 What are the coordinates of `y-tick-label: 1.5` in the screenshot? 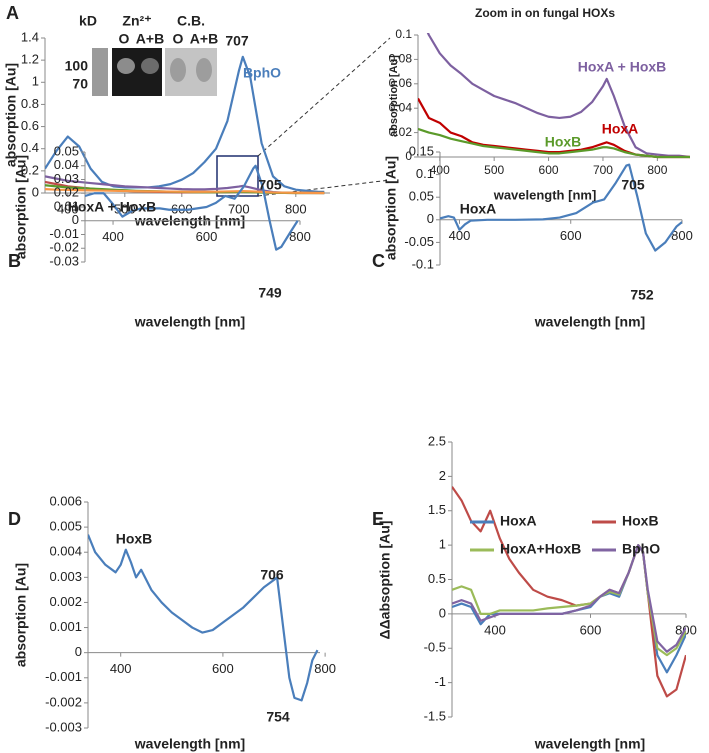 It's located at (437, 509).